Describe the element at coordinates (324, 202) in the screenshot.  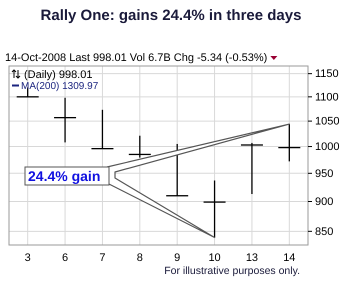
I see `y-tick-label: 900` at that location.